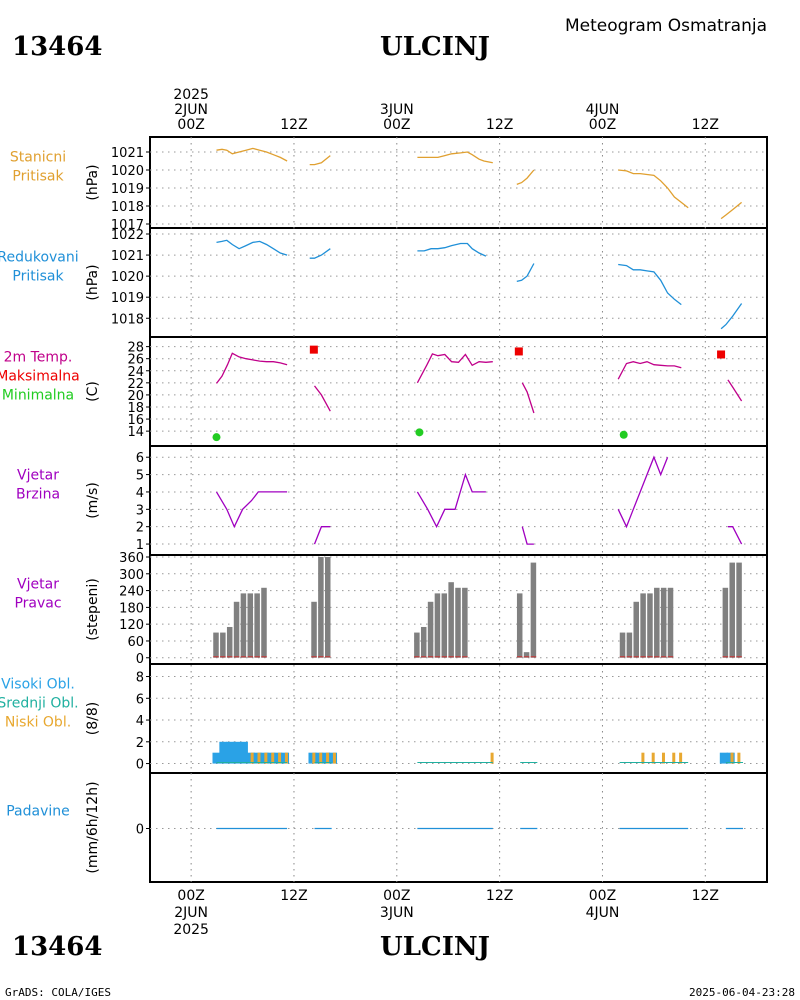  What do you see at coordinates (135, 408) in the screenshot?
I see `y-tick-label: 18` at bounding box center [135, 408].